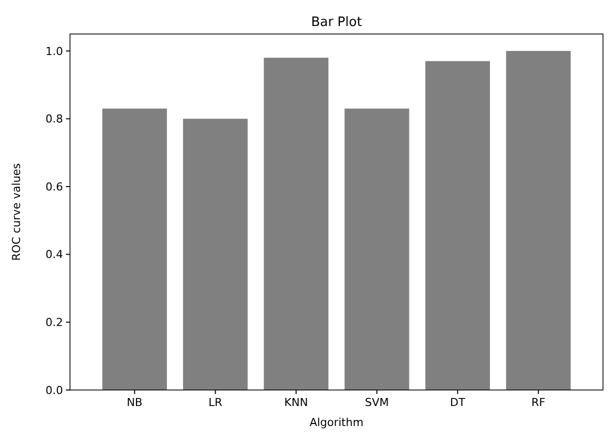 The width and height of the screenshot is (609, 432). What do you see at coordinates (134, 402) in the screenshot?
I see `x-tick-label: NB` at bounding box center [134, 402].